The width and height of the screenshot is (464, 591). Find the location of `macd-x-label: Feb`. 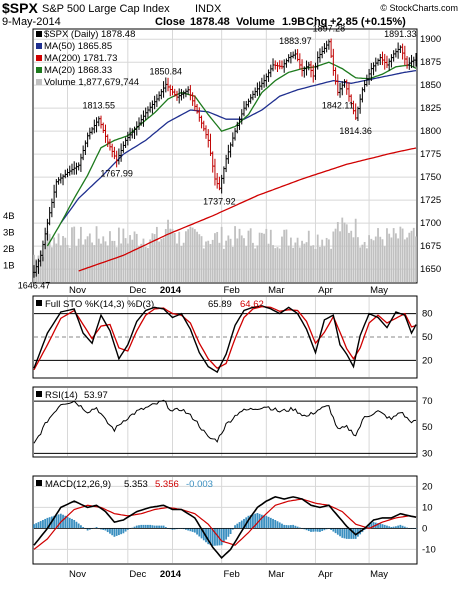

macd-x-label: Feb is located at coordinates (231, 574).